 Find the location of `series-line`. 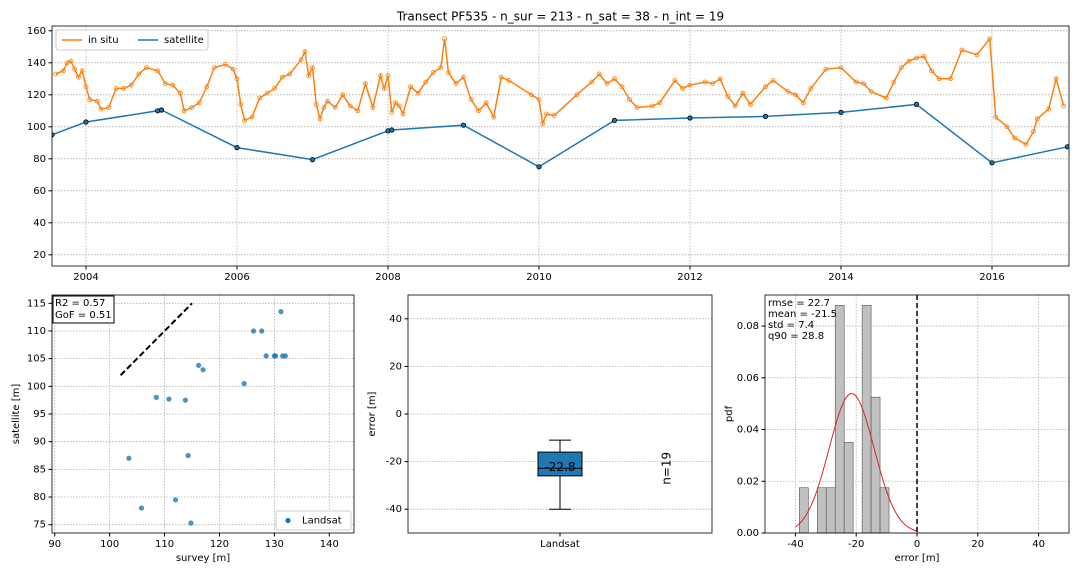

series-line is located at coordinates (560, 135).